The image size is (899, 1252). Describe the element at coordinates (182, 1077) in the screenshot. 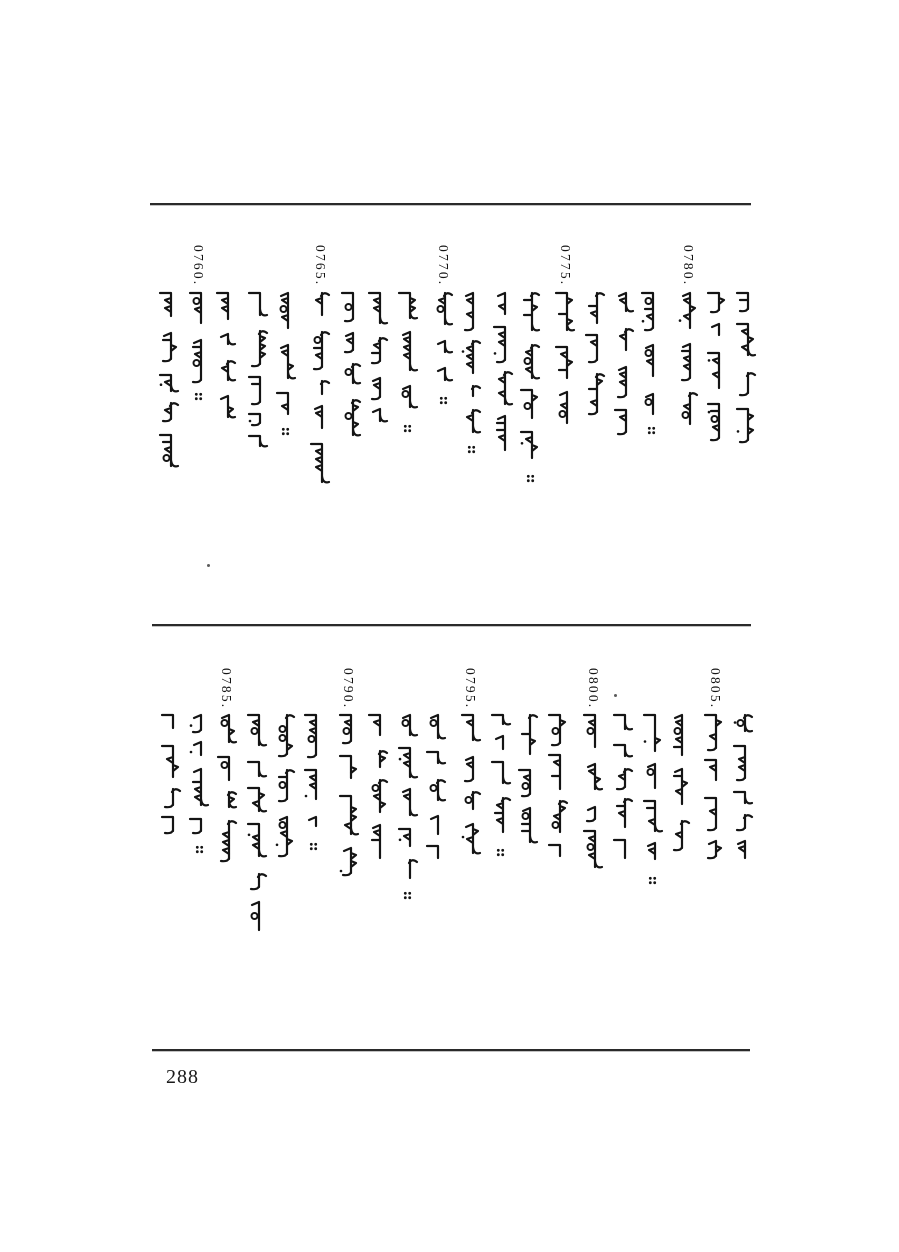

I see `page-number: 288` at that location.